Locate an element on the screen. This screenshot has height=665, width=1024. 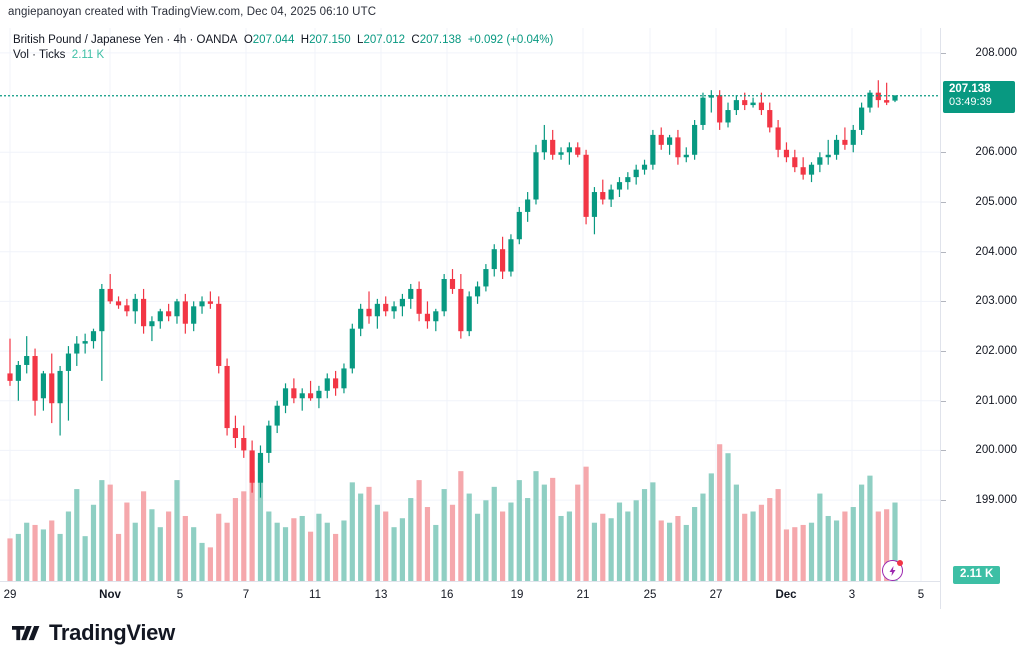
legend-exchange: OANDA is located at coordinates (217, 40).